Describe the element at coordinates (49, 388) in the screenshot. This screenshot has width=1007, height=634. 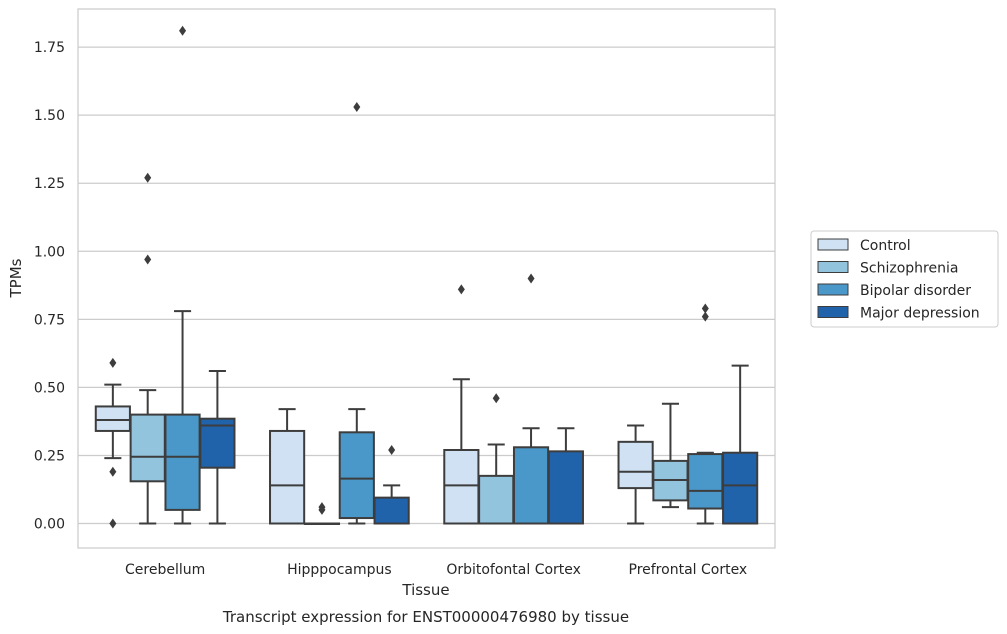
I see `y-tick-label: 0.50` at that location.